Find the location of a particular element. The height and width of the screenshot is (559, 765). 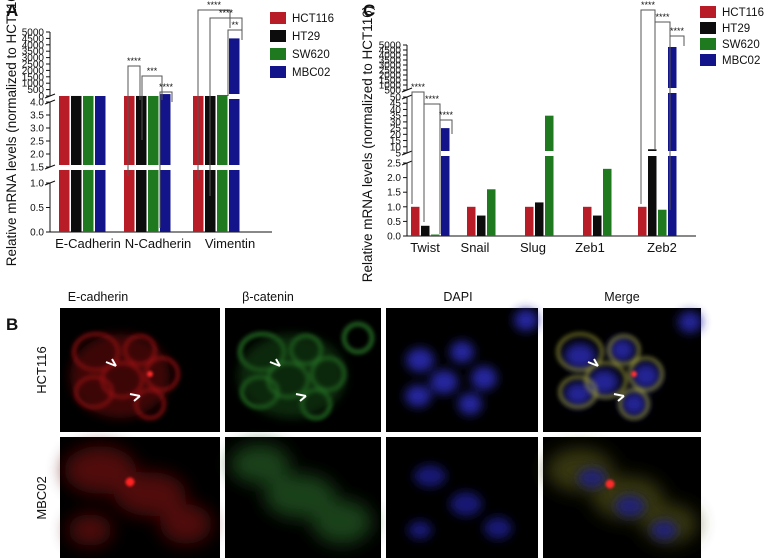

chart-c-legend: HCT116 HT29 SW620 MBC02 is located at coordinates (732, 36).